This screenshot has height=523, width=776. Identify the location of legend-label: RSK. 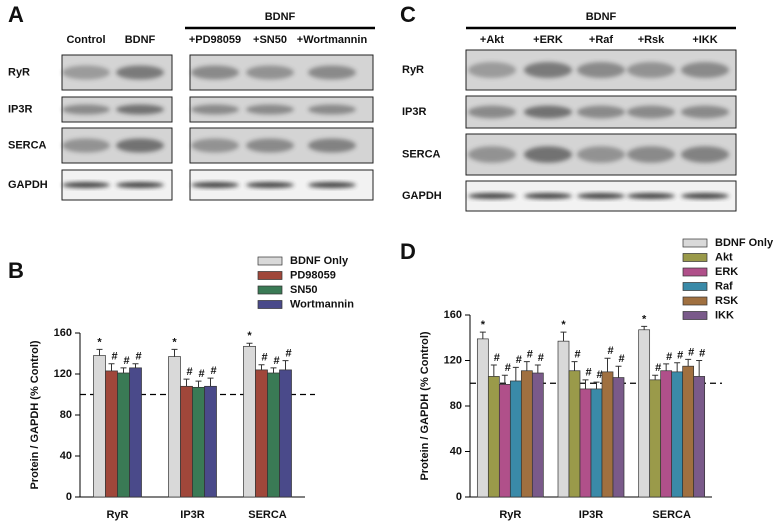
(726, 301).